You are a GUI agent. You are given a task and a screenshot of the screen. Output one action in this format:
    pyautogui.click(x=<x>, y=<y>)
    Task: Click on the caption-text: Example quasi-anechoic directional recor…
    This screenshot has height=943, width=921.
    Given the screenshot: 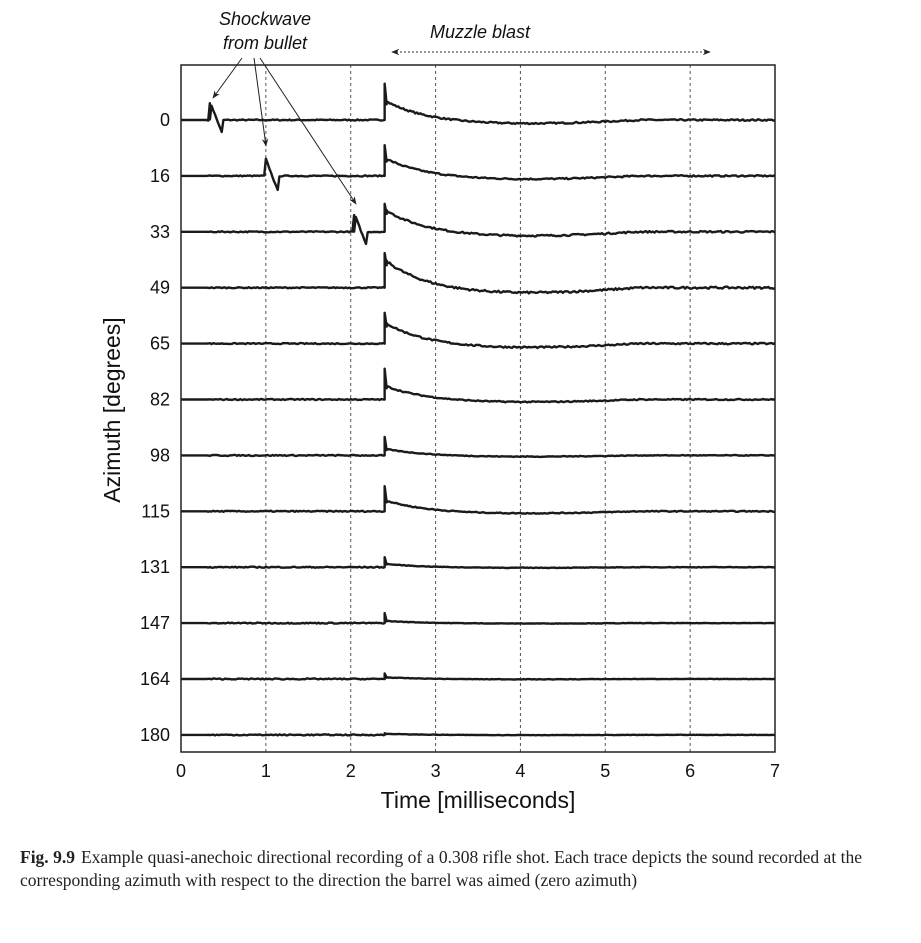 What is the action you would take?
    pyautogui.click(x=441, y=868)
    